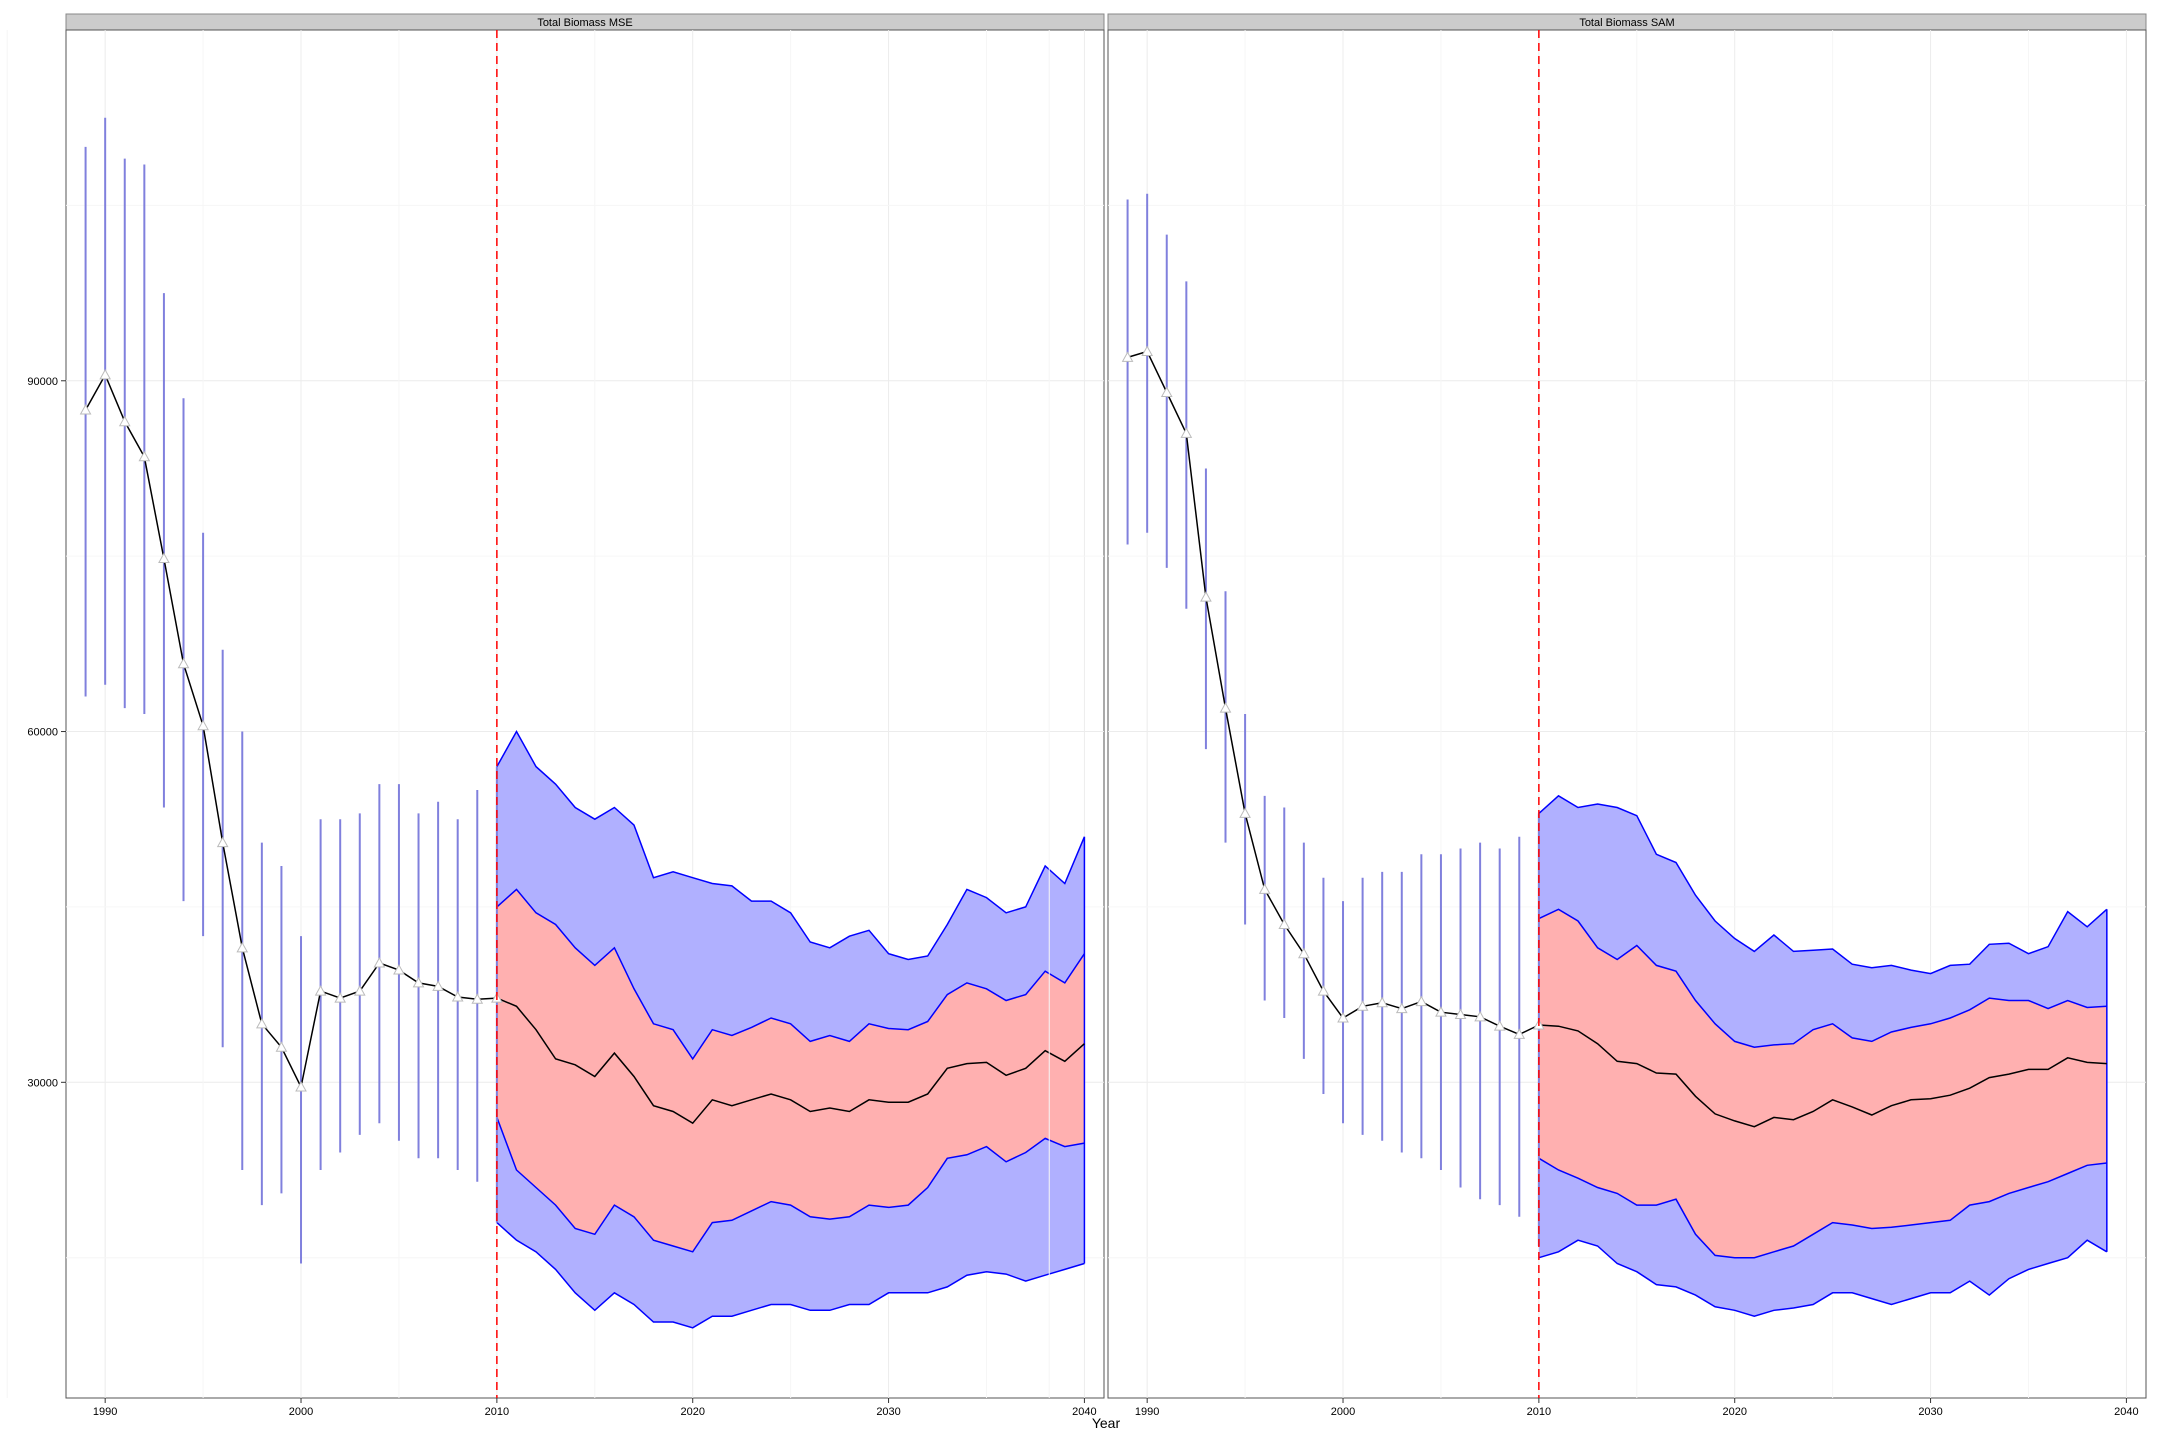  What do you see at coordinates (42, 733) in the screenshot?
I see `y-tick-label: 60000` at bounding box center [42, 733].